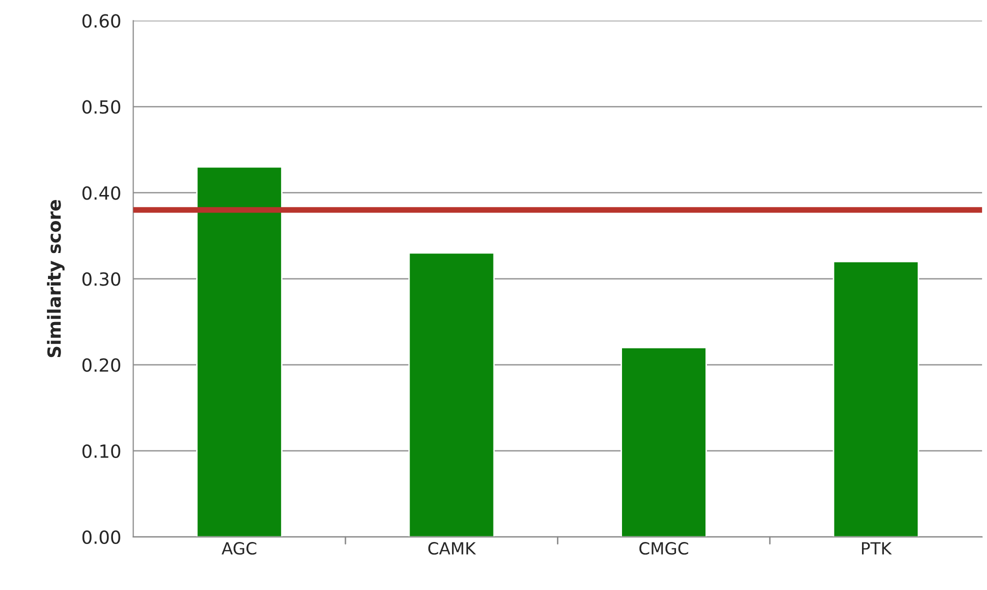 Image resolution: width=987 pixels, height=590 pixels. What do you see at coordinates (101, 279) in the screenshot?
I see `y-tick-label: 0.30` at bounding box center [101, 279].